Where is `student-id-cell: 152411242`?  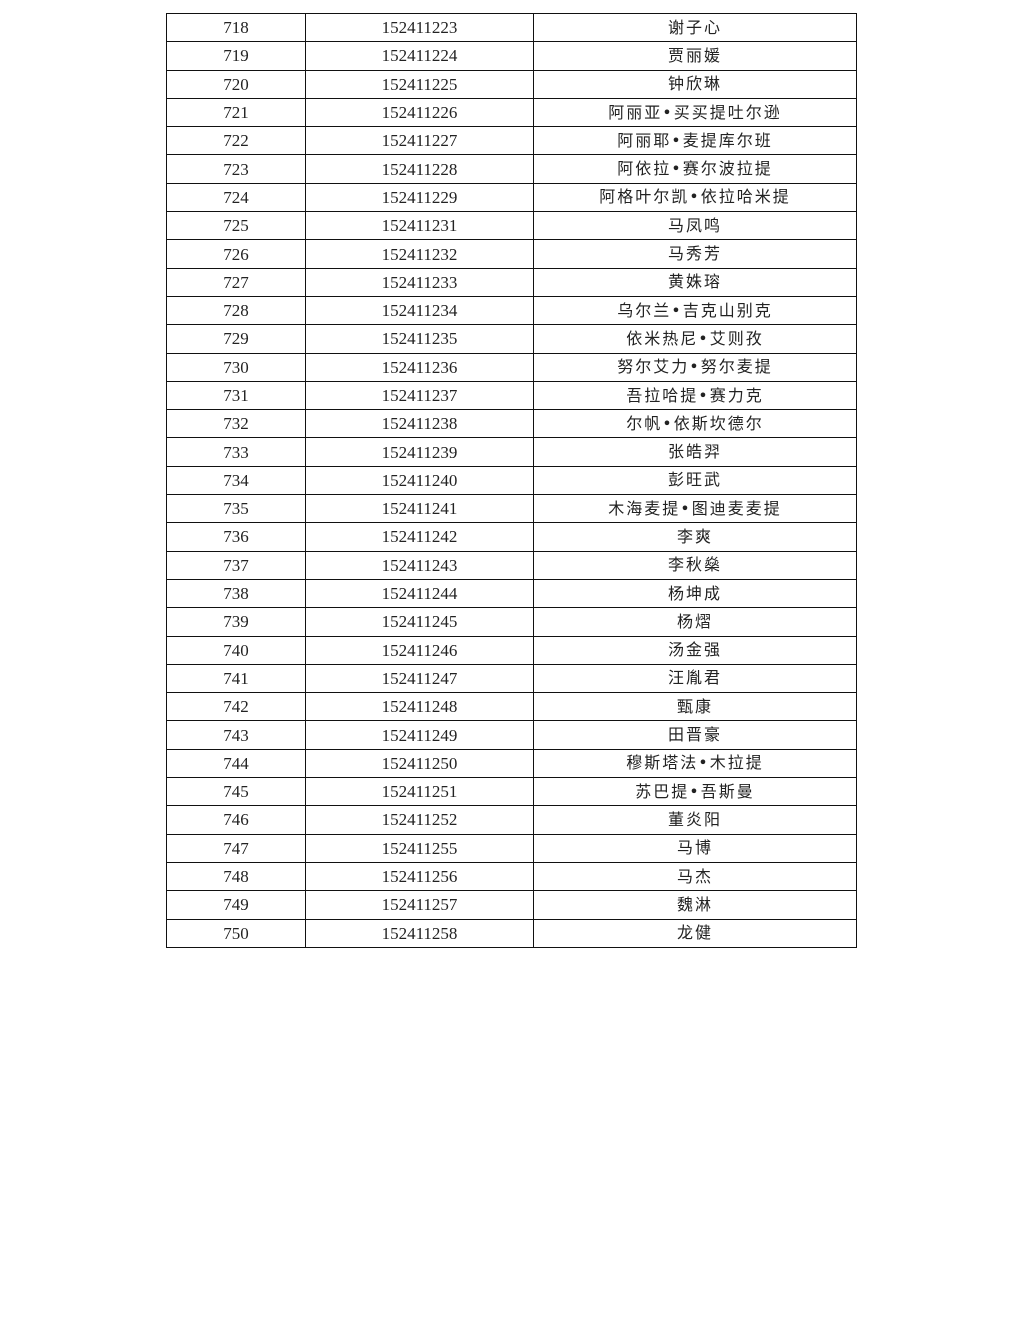
student-id-cell: 152411242 is located at coordinates (419, 537).